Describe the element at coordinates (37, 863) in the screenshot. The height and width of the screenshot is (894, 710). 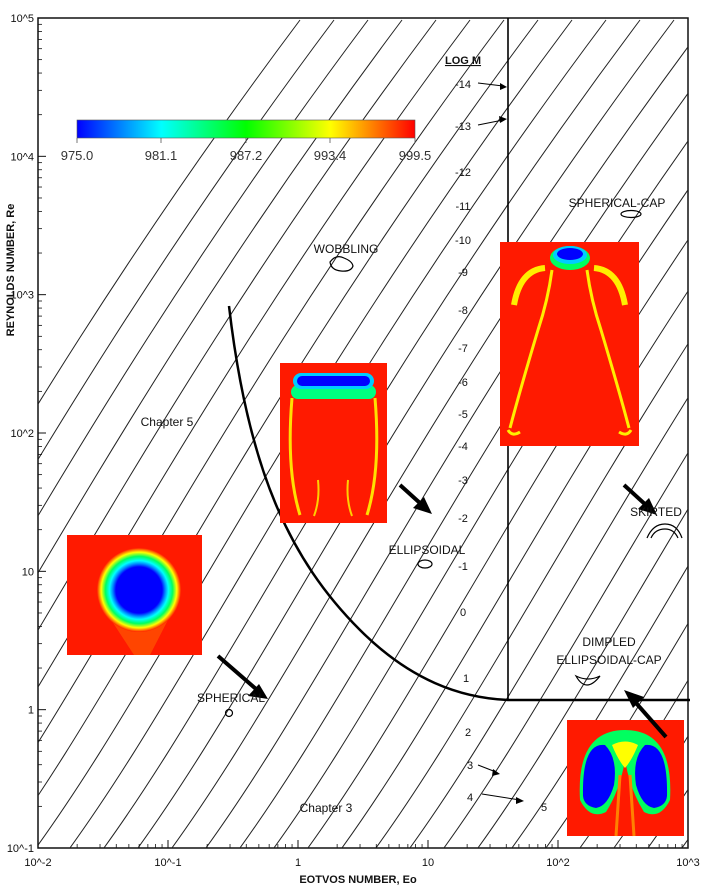
I see `x-tick-label: 10^-2` at that location.